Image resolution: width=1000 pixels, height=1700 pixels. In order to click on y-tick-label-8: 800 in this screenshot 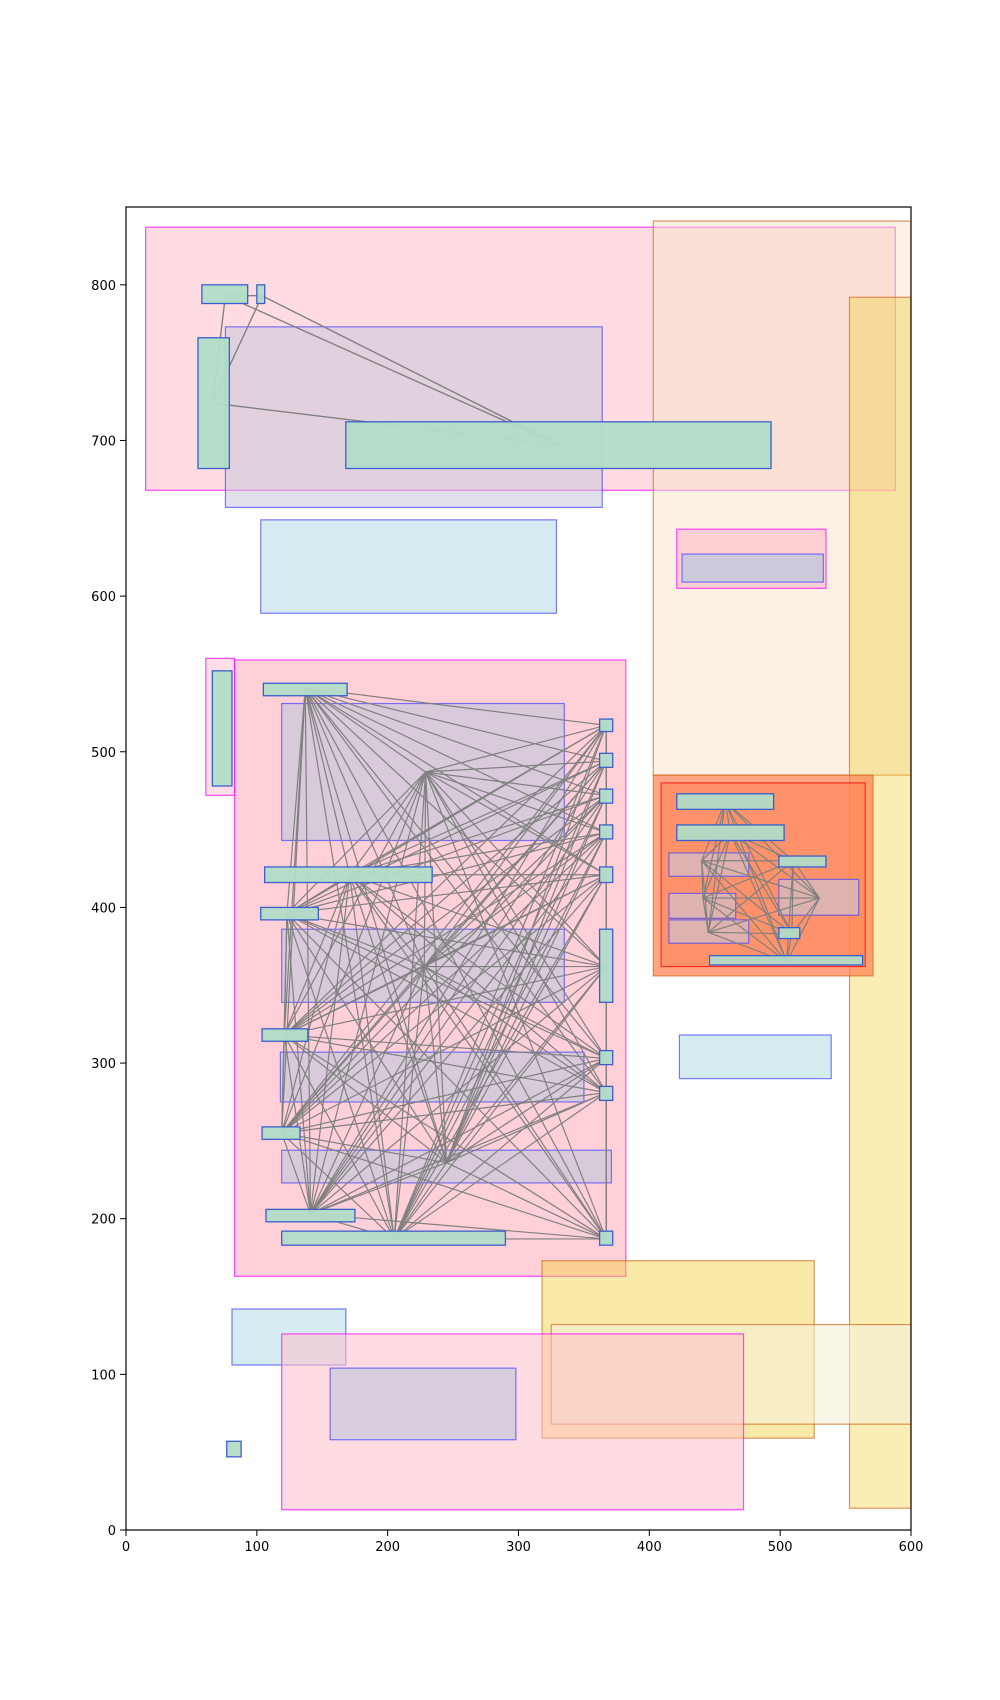, I will do `click(103, 286)`.